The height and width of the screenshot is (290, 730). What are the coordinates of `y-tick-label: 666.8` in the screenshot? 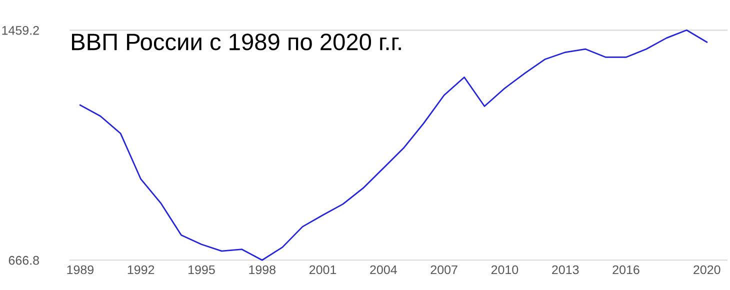 It's located at (23, 260).